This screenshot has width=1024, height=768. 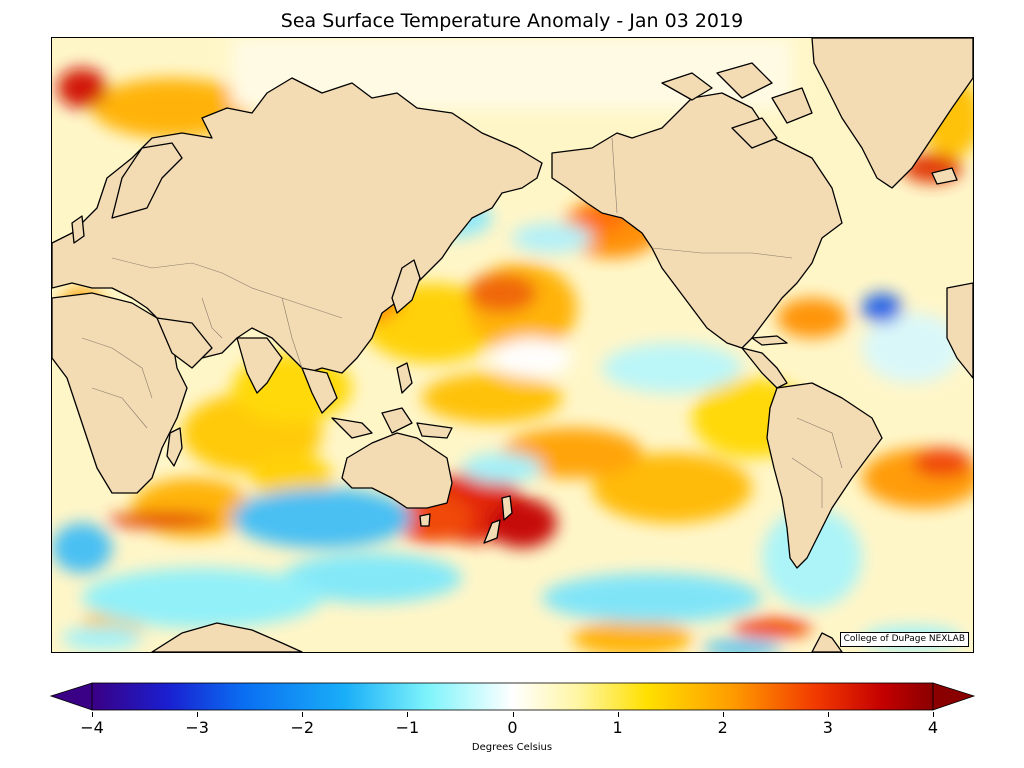 What do you see at coordinates (397, 470) in the screenshot?
I see `australia` at bounding box center [397, 470].